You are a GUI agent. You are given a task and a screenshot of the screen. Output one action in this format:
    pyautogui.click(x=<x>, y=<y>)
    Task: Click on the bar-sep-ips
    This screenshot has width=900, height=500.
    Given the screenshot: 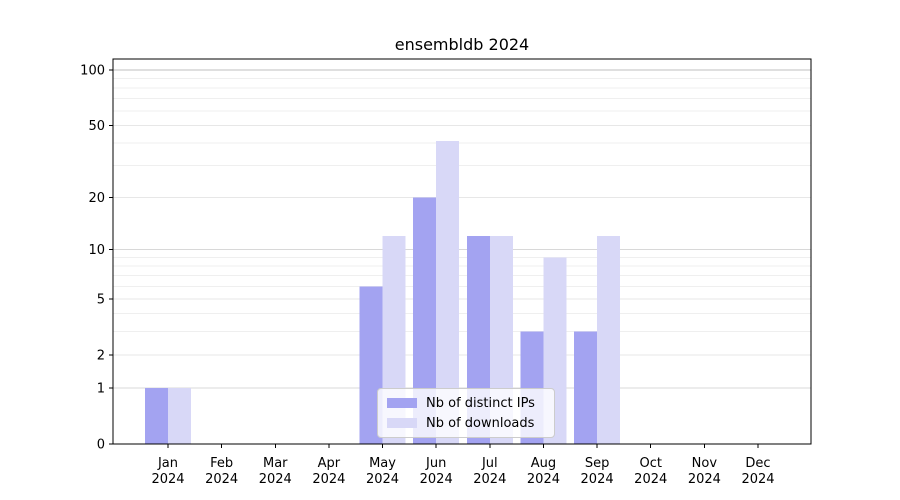 What is the action you would take?
    pyautogui.click(x=586, y=387)
    